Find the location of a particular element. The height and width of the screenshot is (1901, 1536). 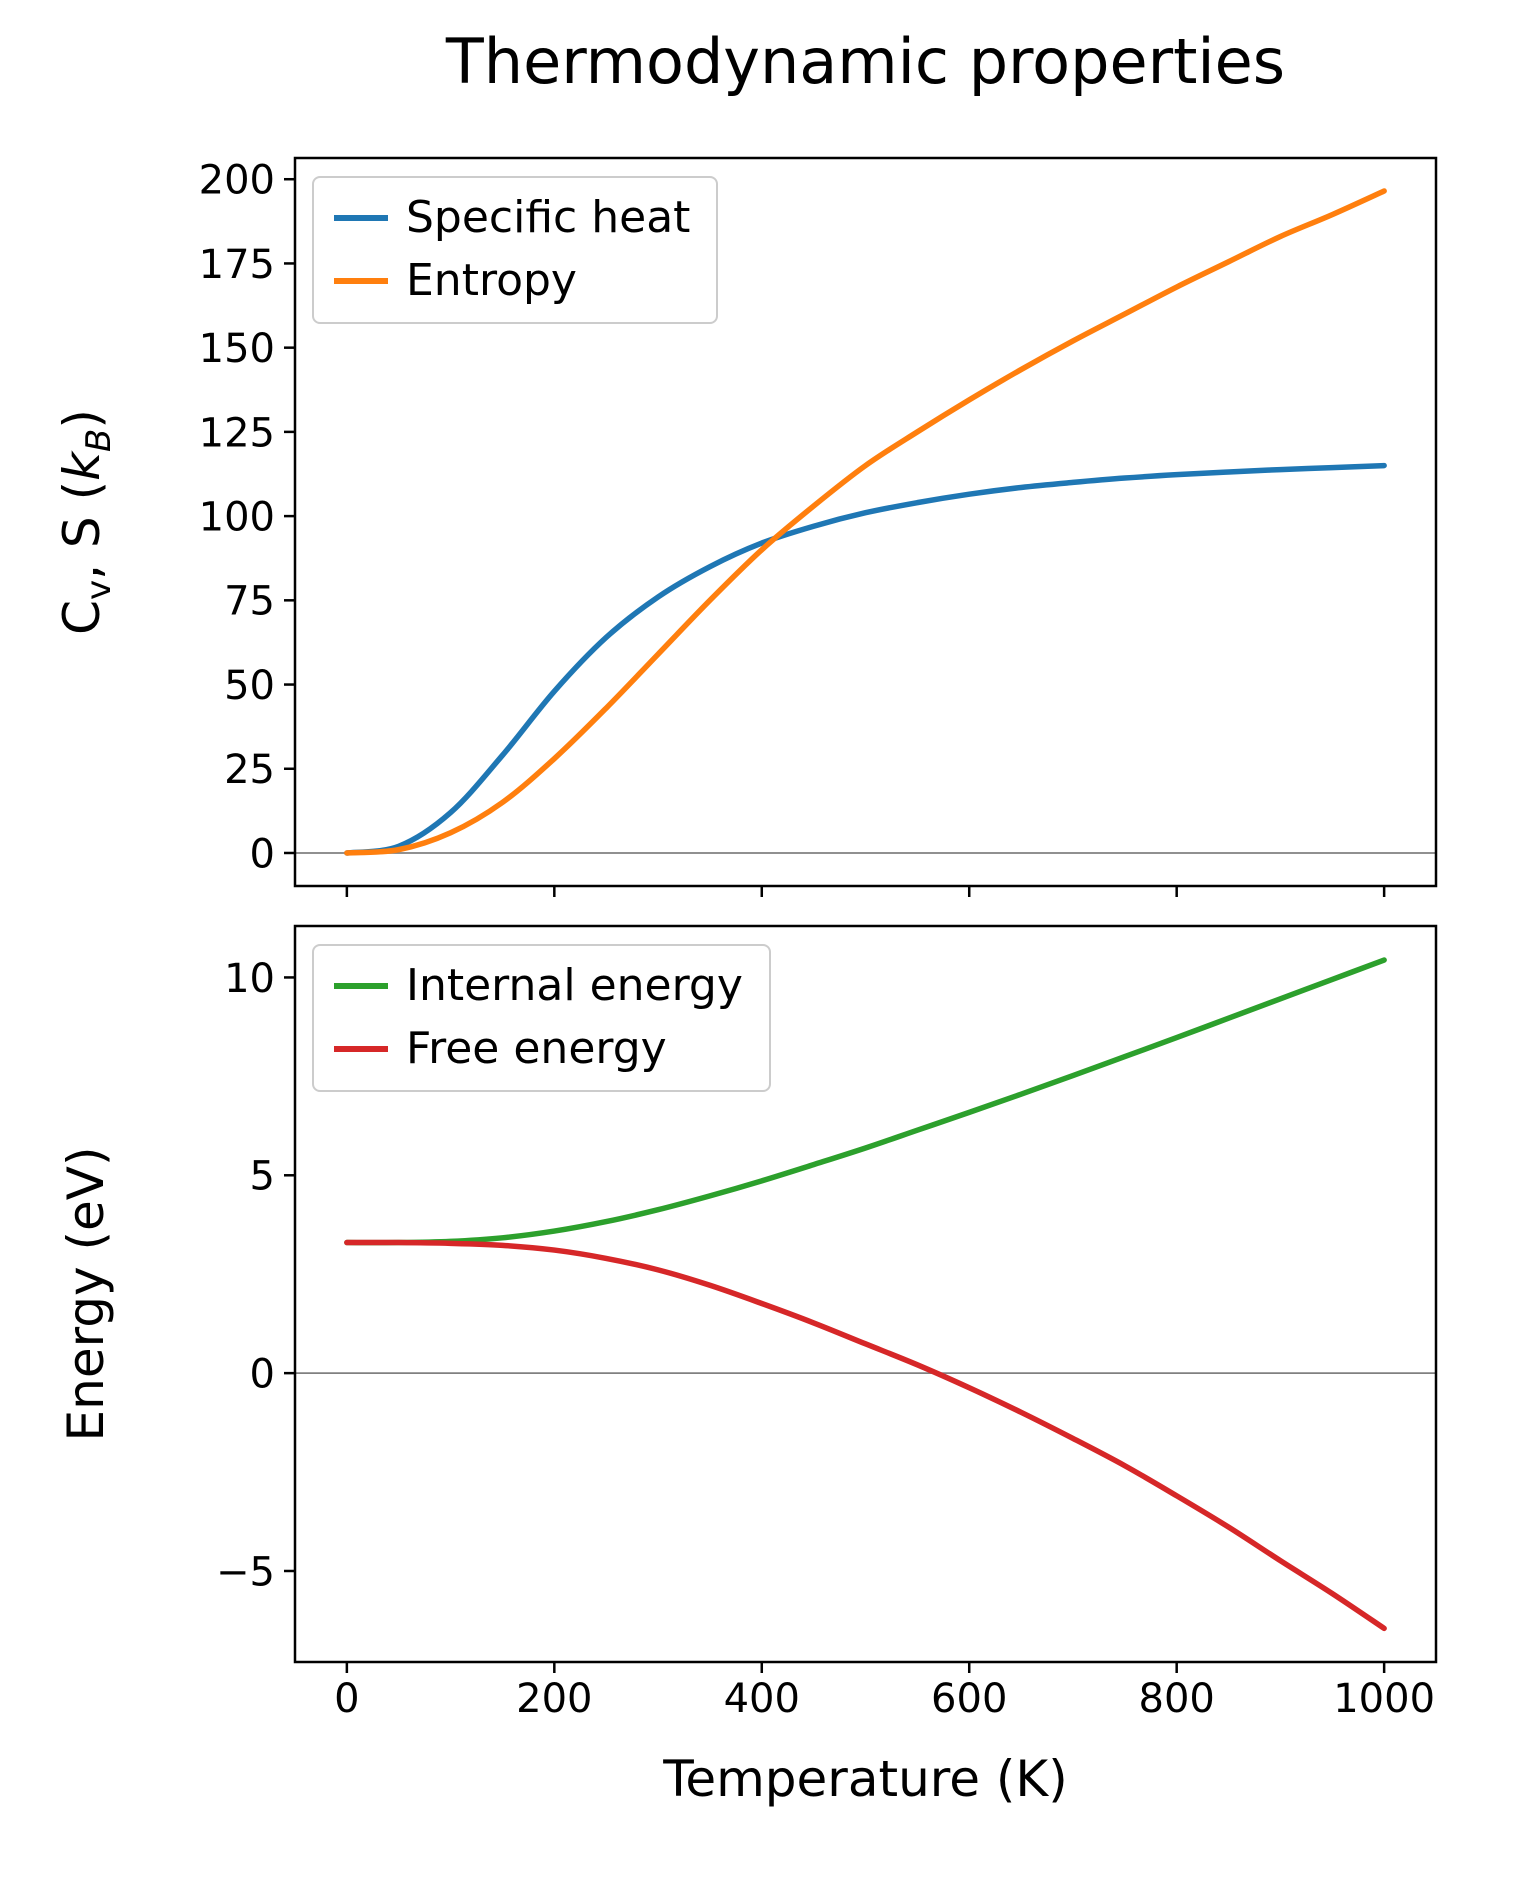

legend-label-entropy: Entropy is located at coordinates (491, 280).